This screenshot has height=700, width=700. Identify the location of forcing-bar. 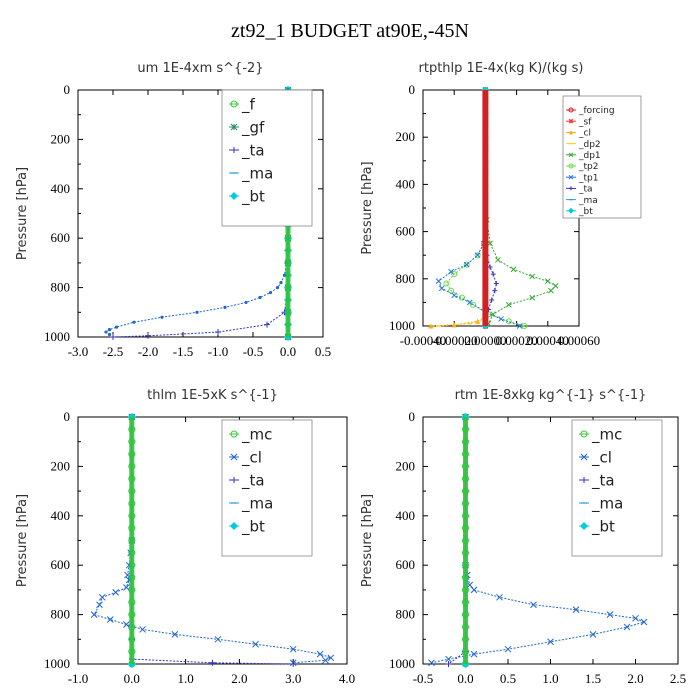
(485, 208).